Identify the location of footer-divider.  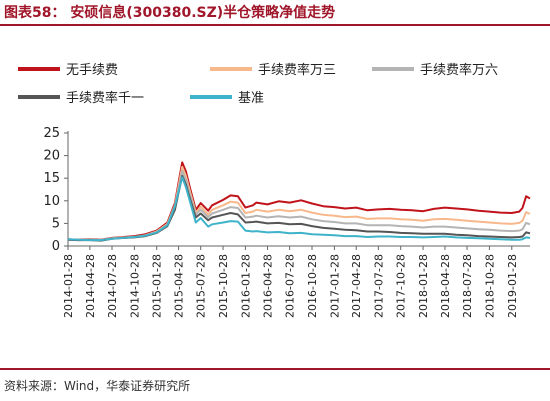
(275, 369).